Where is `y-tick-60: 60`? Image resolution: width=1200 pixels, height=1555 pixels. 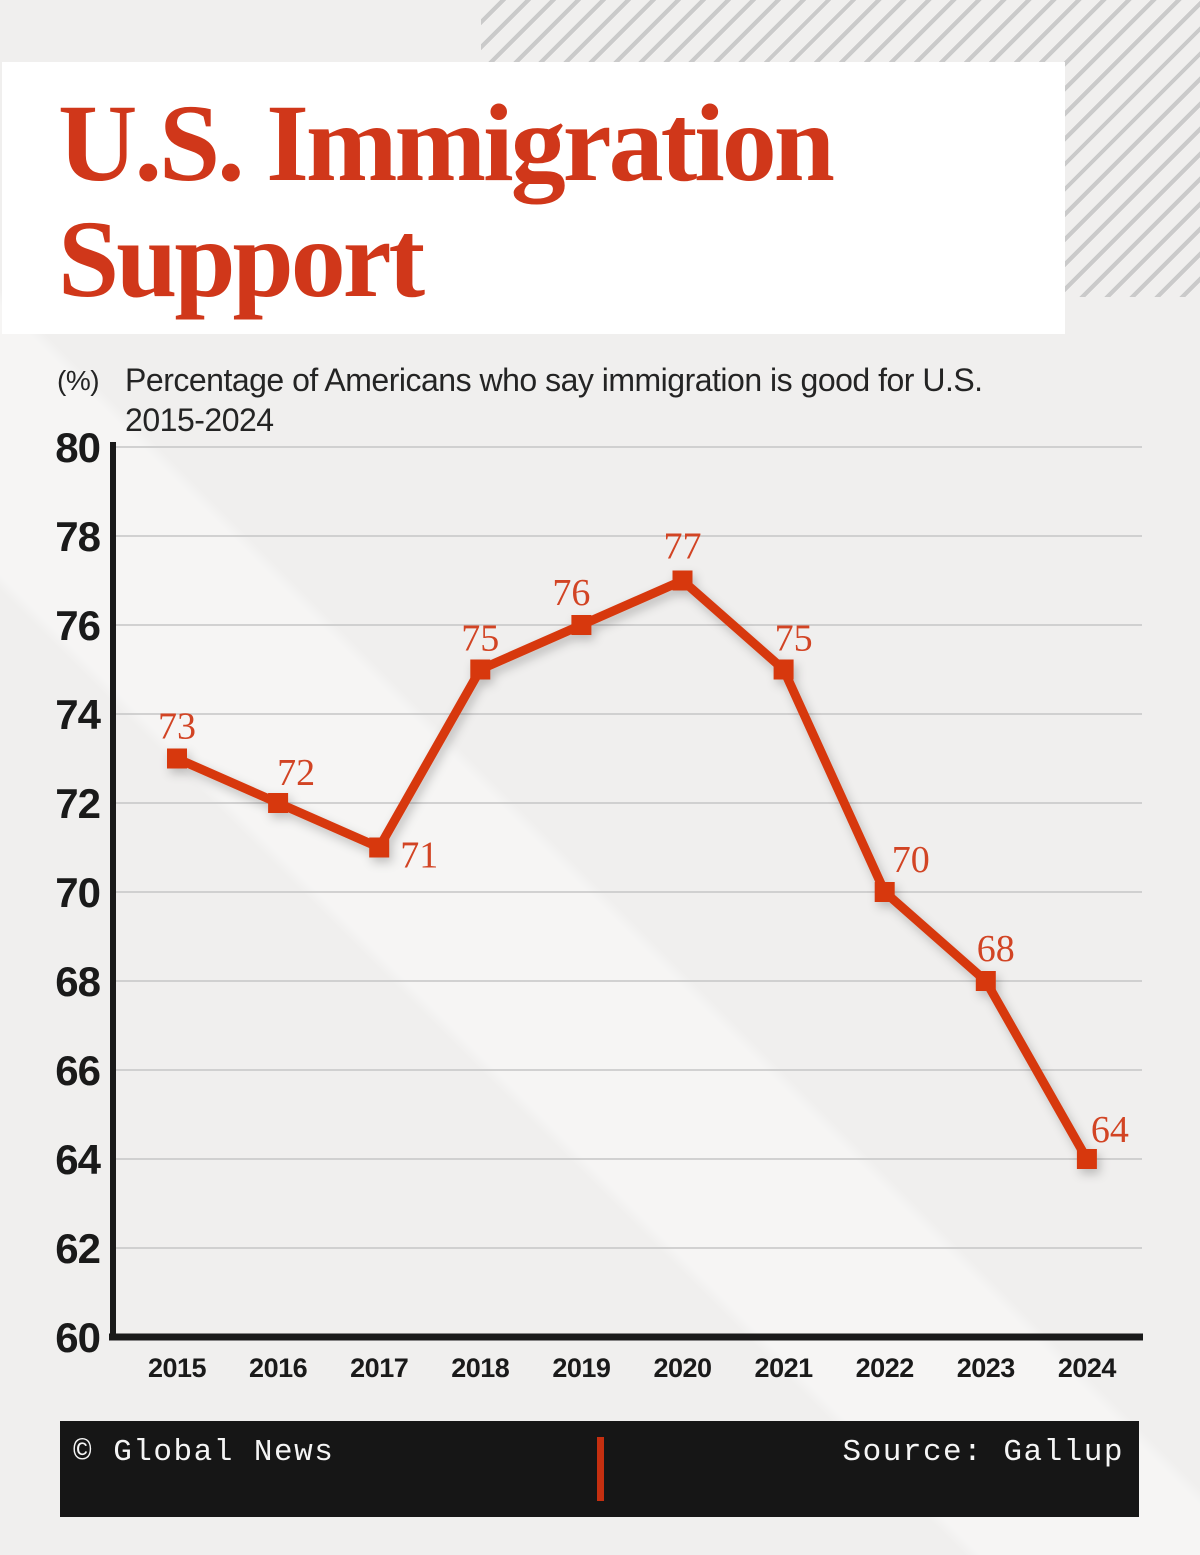
y-tick-60: 60 is located at coordinates (77, 1337).